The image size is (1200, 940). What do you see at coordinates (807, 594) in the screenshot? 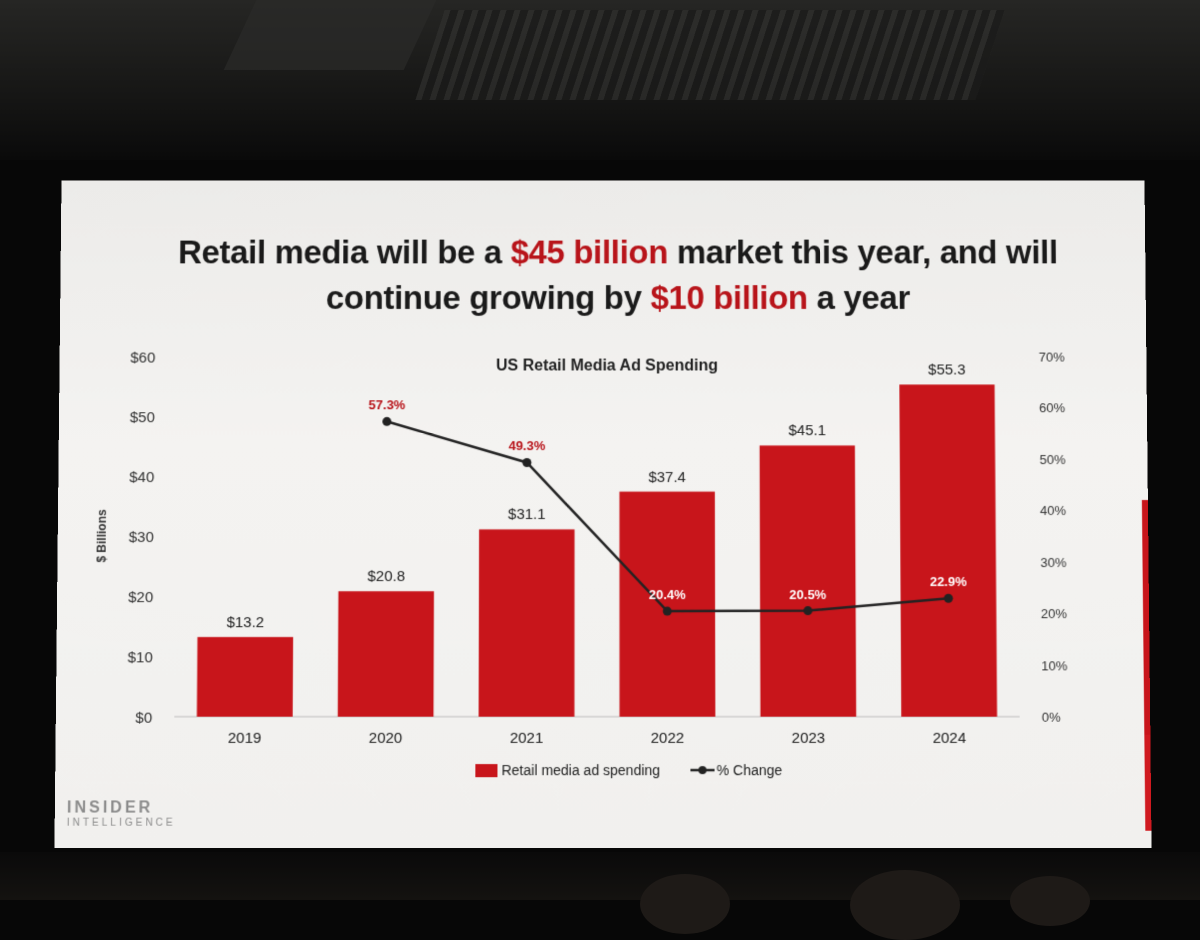
I see `pct-change-label: 20.5%` at bounding box center [807, 594].